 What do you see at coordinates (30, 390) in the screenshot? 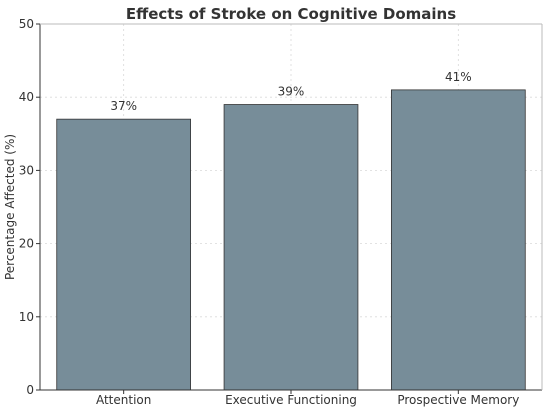
I see `y-tick-label: 0` at bounding box center [30, 390].